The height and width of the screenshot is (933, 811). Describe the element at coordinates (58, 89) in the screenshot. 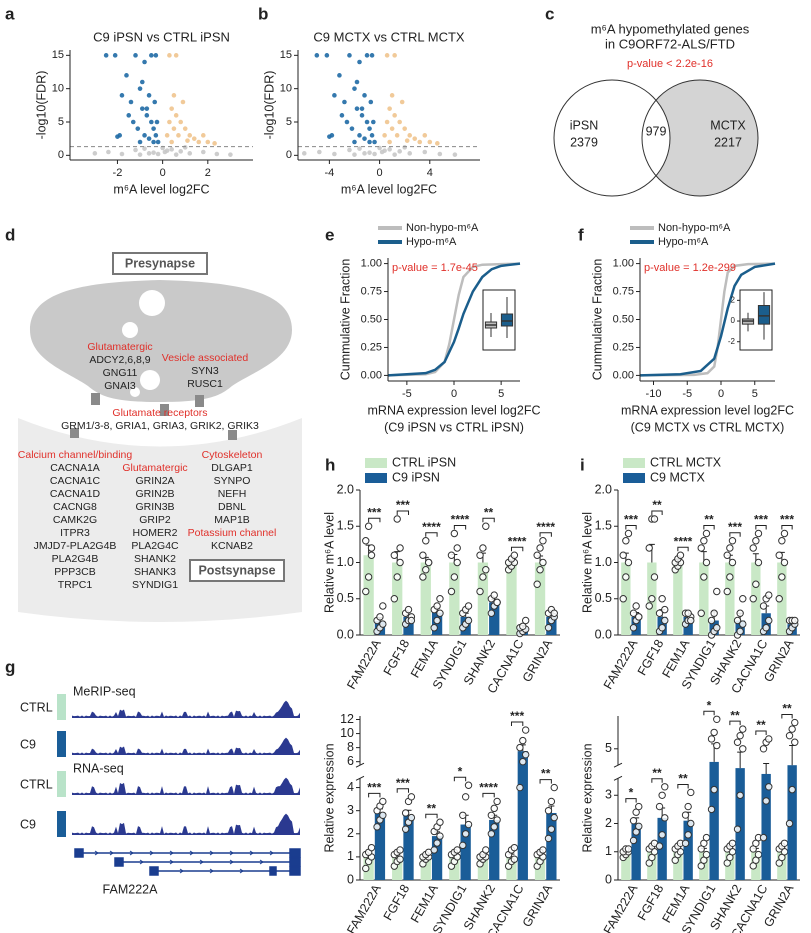

I see `y-tick-label: 10` at that location.